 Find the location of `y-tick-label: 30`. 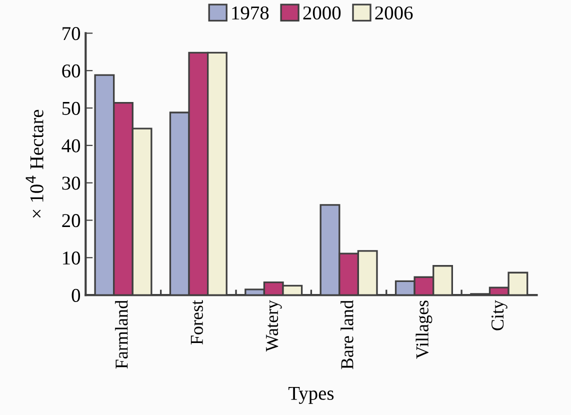

y-tick-label: 30 is located at coordinates (71, 183).